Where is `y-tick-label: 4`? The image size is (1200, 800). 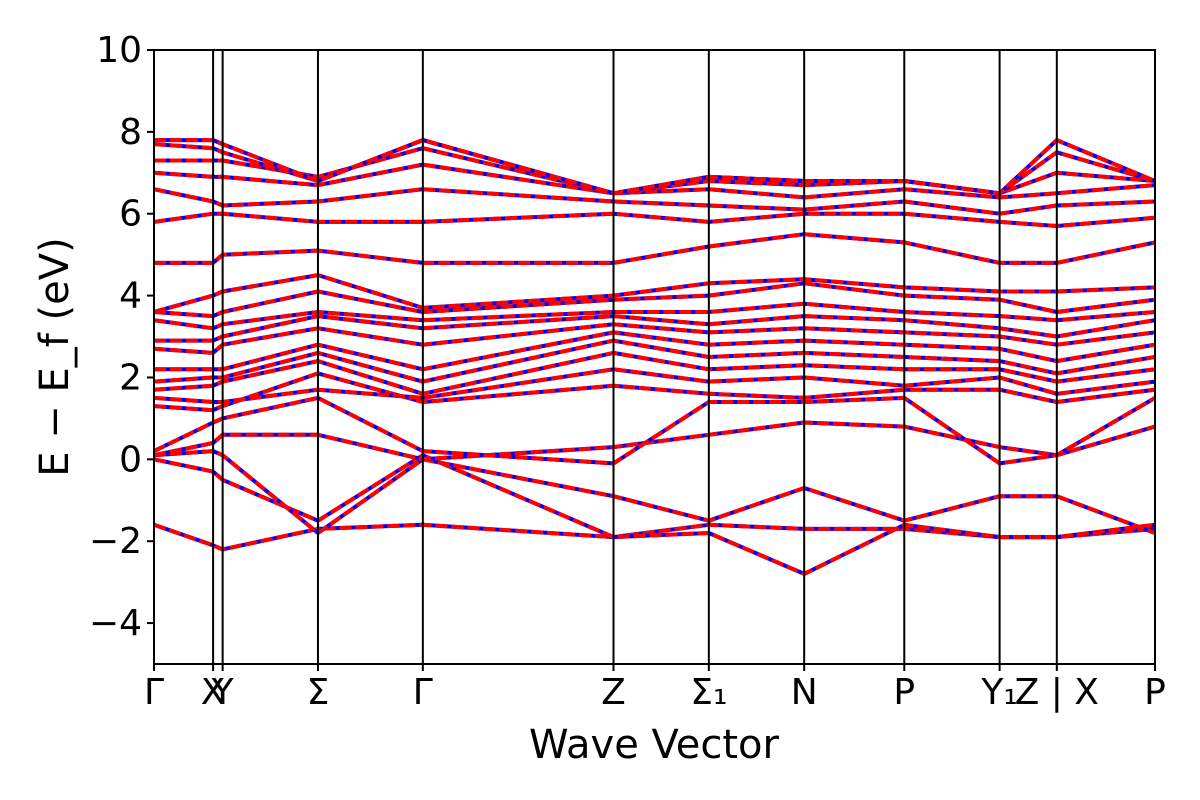 y-tick-label: 4 is located at coordinates (130, 296).